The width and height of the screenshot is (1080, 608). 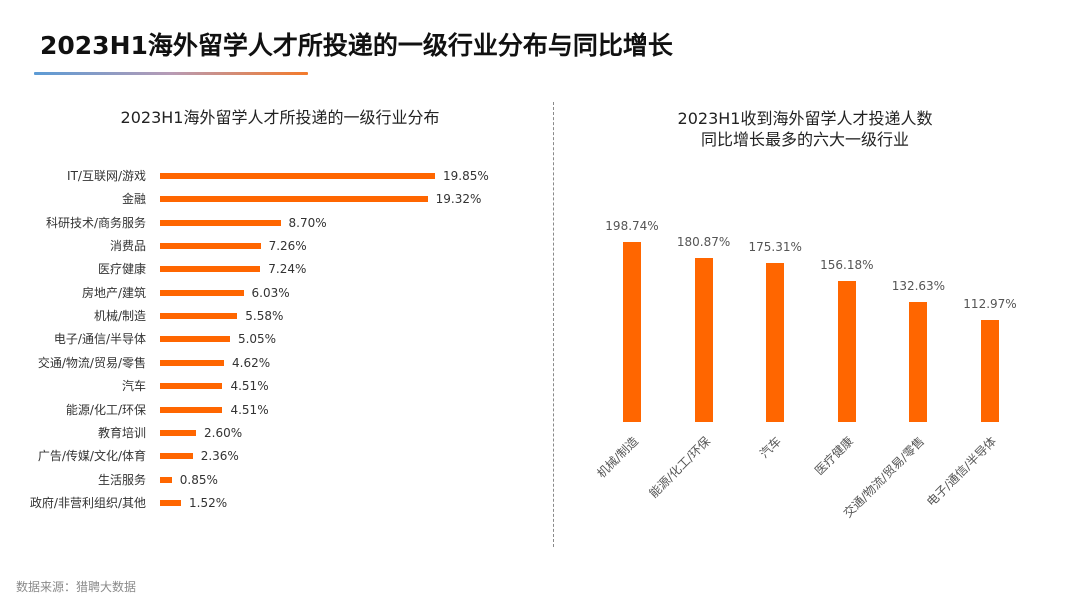 I want to click on hbar-category-label: 科研技术/商务服务, so click(x=95, y=222).